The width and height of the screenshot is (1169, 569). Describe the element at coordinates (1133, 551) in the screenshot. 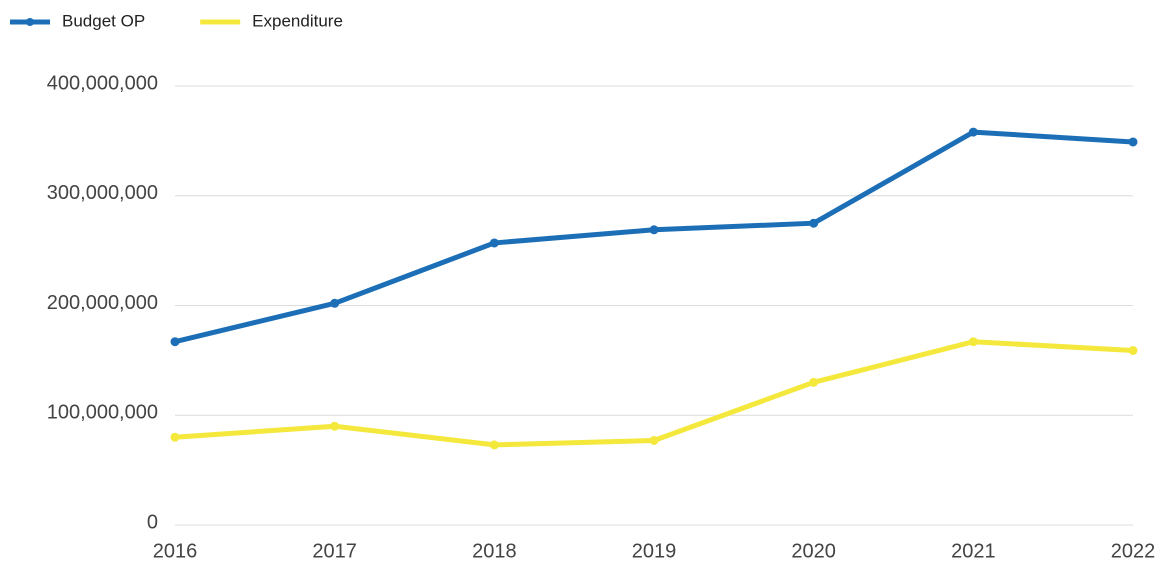

I see `x-tick-label: 2022` at that location.